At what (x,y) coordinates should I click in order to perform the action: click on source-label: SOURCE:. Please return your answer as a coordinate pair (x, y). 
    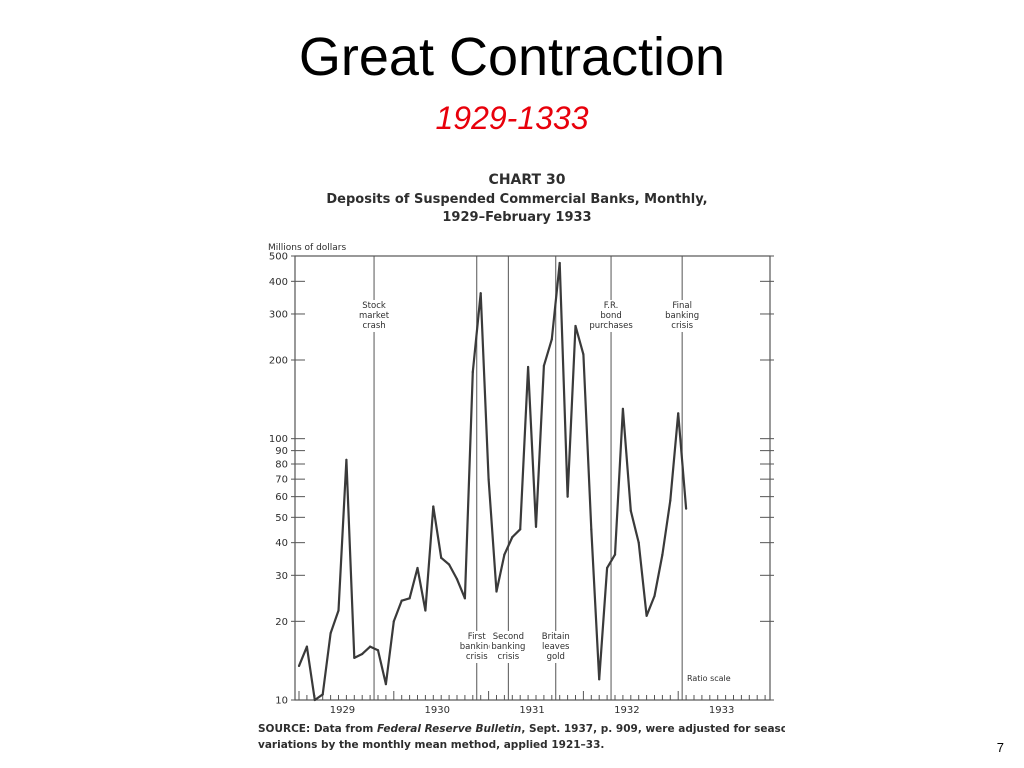
    Looking at the image, I should click on (284, 729).